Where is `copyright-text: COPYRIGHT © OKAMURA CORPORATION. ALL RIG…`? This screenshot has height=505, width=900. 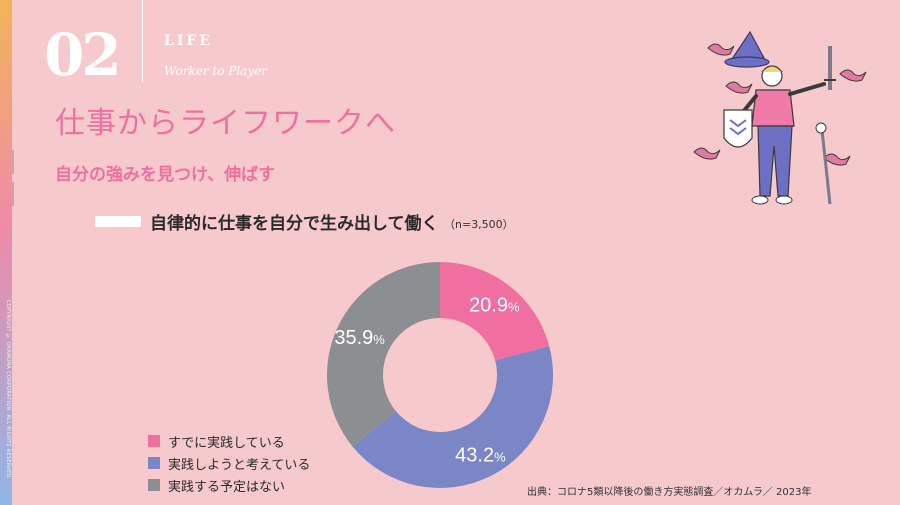
copyright-text: COPYRIGHT © OKAMURA CORPORATION. ALL RIG… is located at coordinates (8, 390).